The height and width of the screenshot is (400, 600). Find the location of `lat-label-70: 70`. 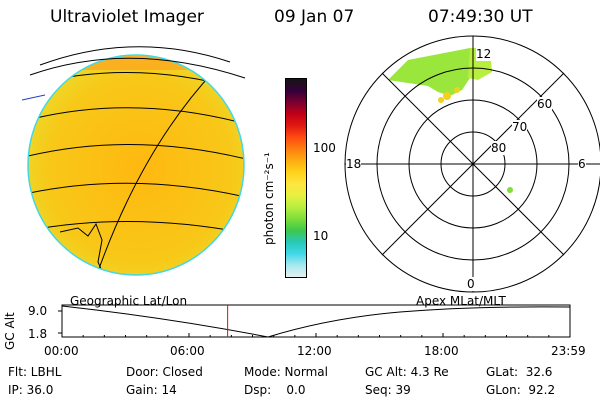

lat-label-70: 70 is located at coordinates (520, 127).